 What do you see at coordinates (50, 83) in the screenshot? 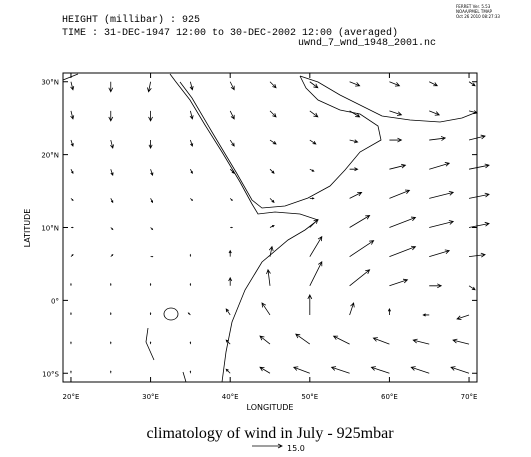
I see `y-tick-label: 30°N` at bounding box center [50, 83].